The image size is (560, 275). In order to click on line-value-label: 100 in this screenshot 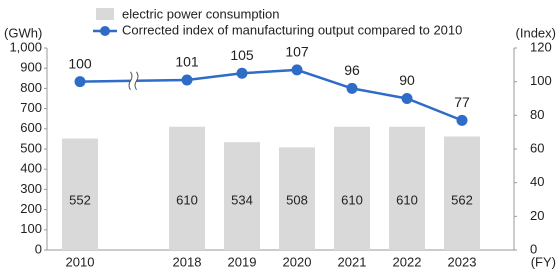, I will do `click(80, 63)`.